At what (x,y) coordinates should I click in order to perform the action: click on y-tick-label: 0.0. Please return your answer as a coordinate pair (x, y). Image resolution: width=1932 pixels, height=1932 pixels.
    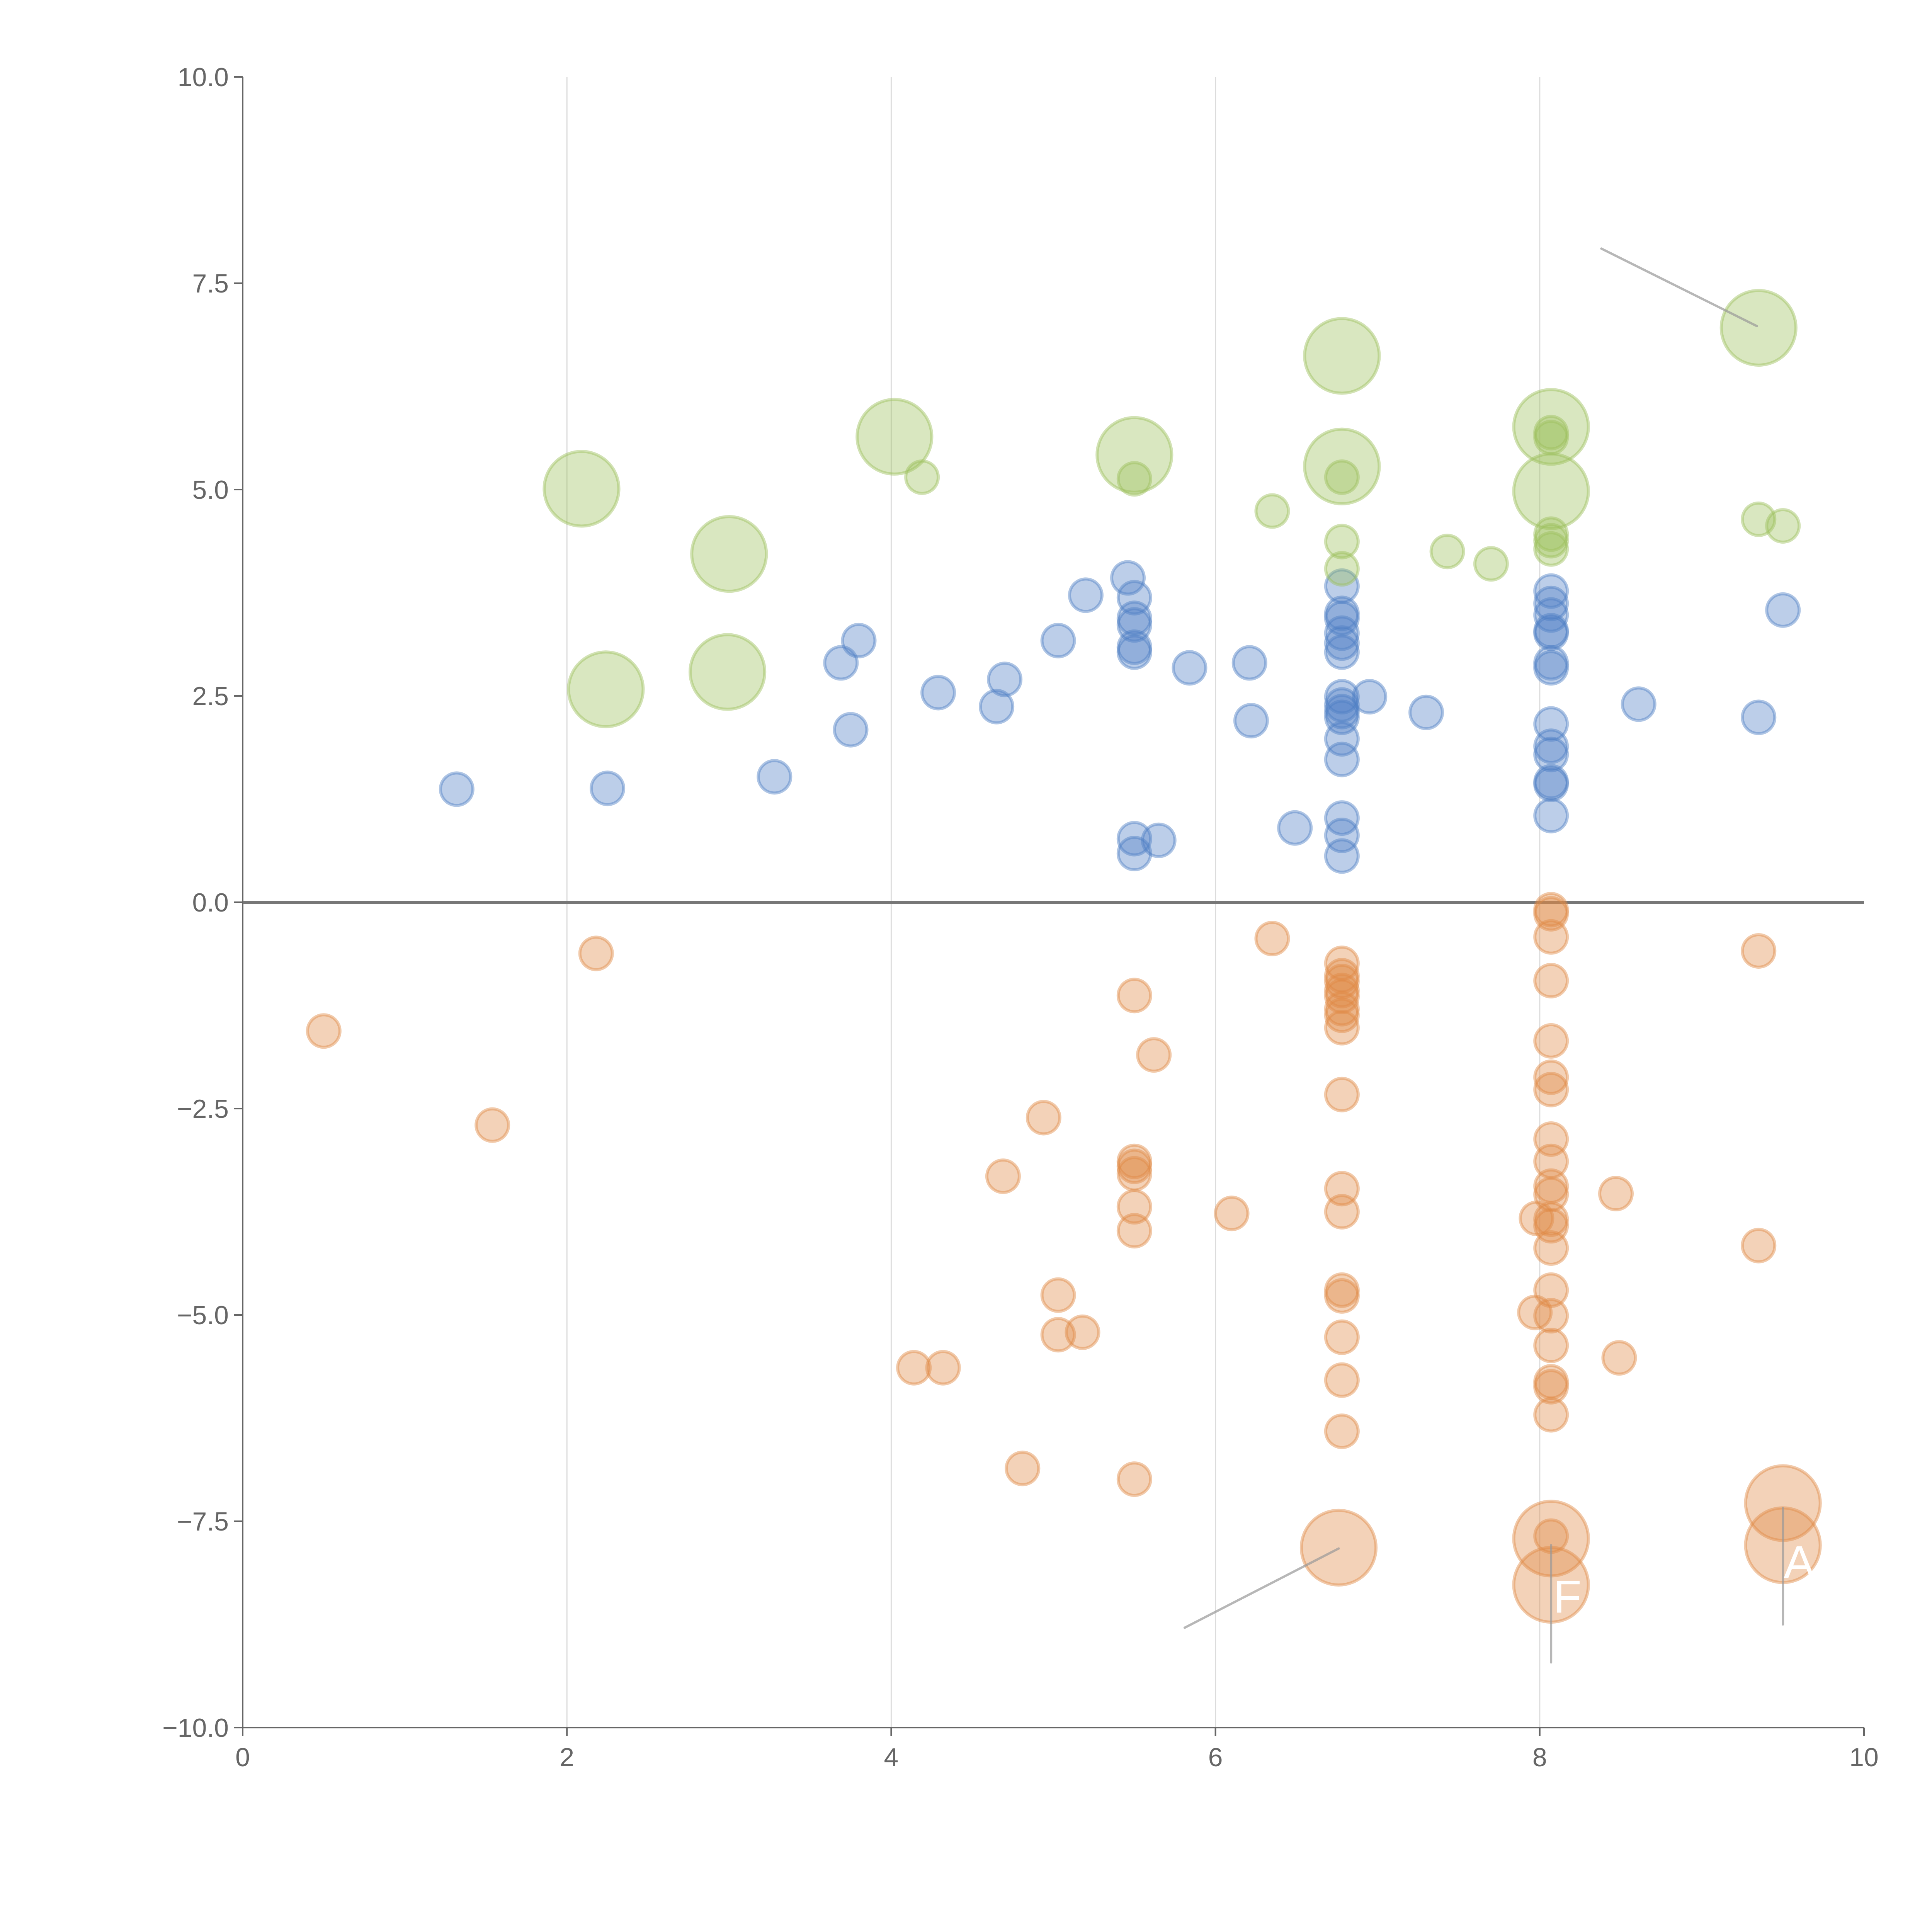
    Looking at the image, I should click on (211, 903).